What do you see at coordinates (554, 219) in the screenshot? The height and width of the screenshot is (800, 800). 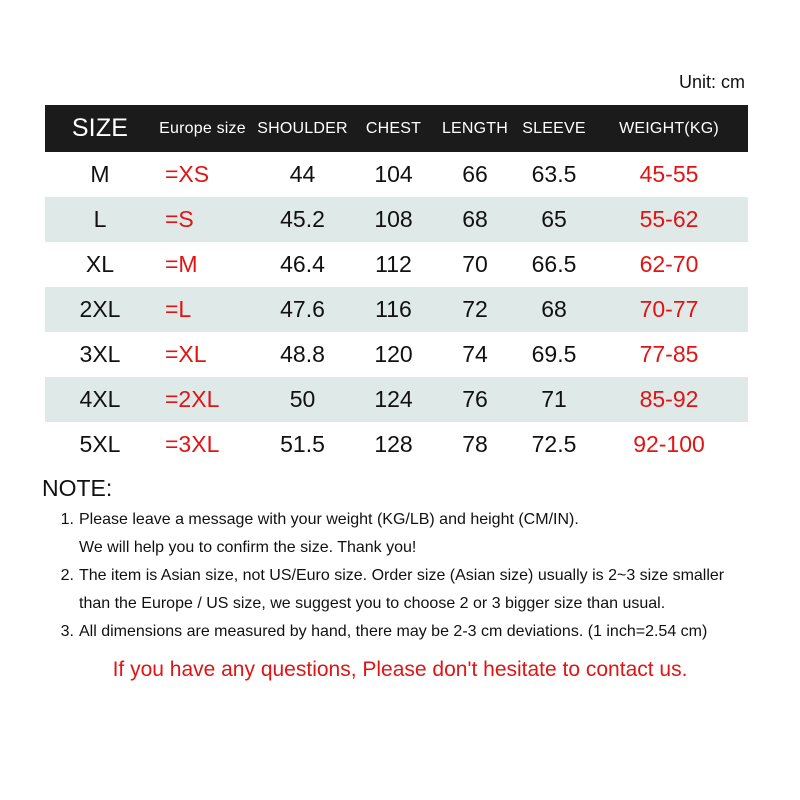 I see `cell-sleeve: 65` at bounding box center [554, 219].